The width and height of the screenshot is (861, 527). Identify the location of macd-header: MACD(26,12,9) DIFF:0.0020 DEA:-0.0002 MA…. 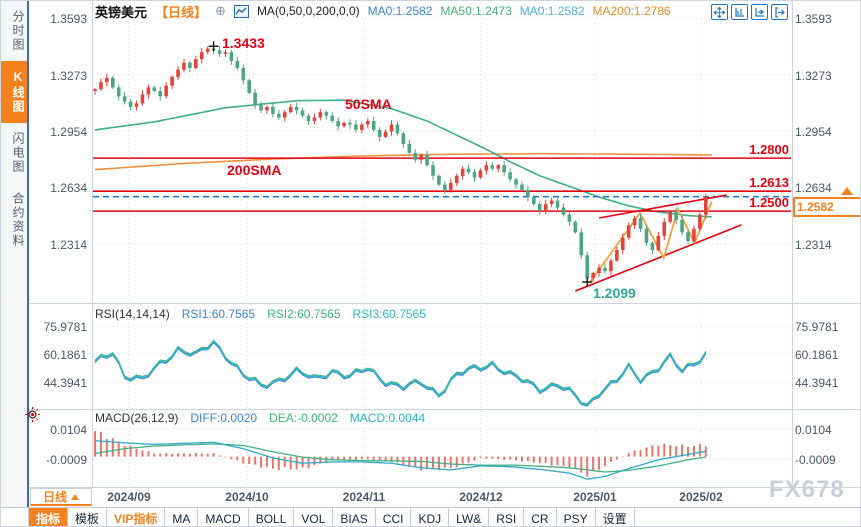
(260, 418).